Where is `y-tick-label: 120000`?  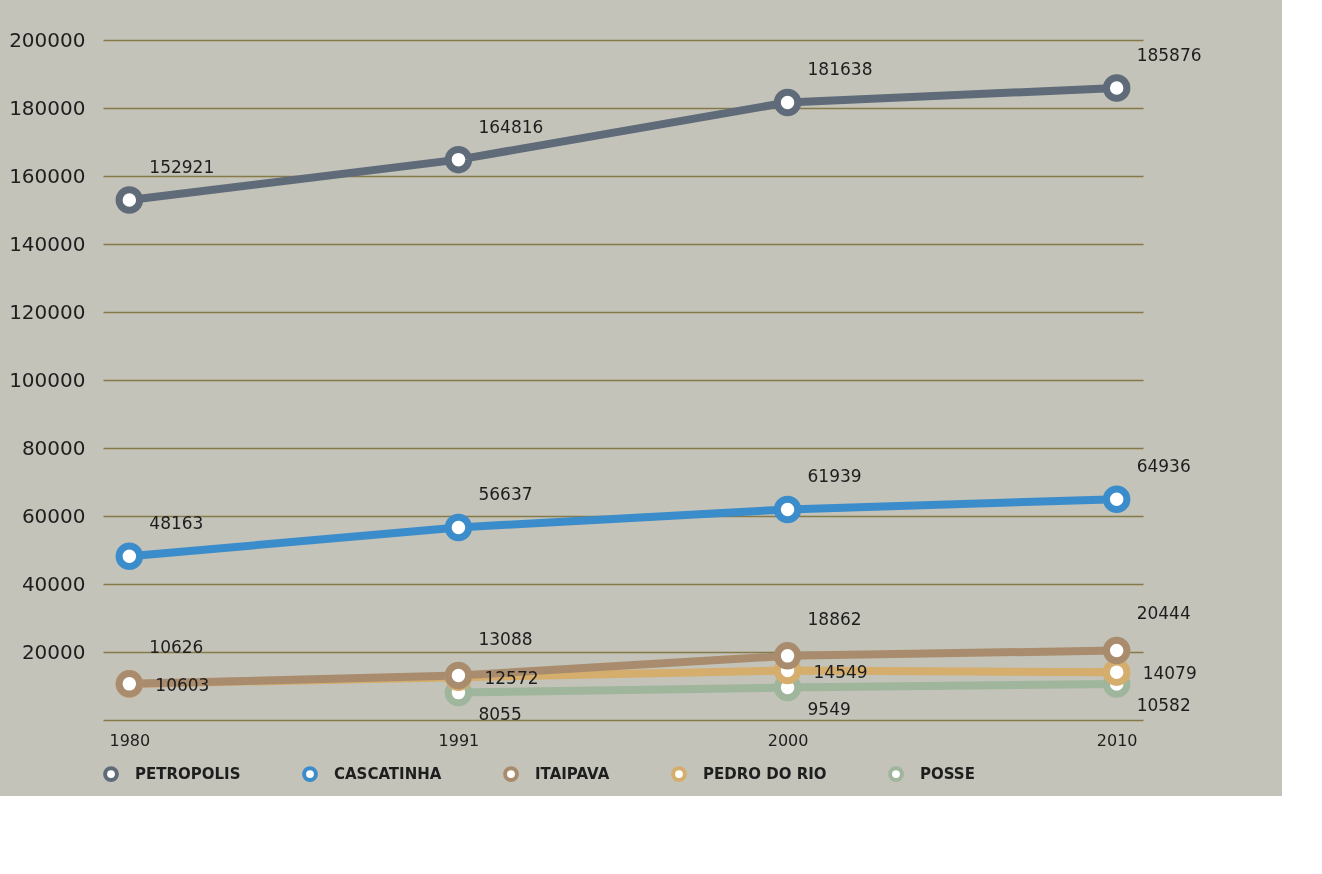
y-tick-label: 120000 is located at coordinates (47, 311).